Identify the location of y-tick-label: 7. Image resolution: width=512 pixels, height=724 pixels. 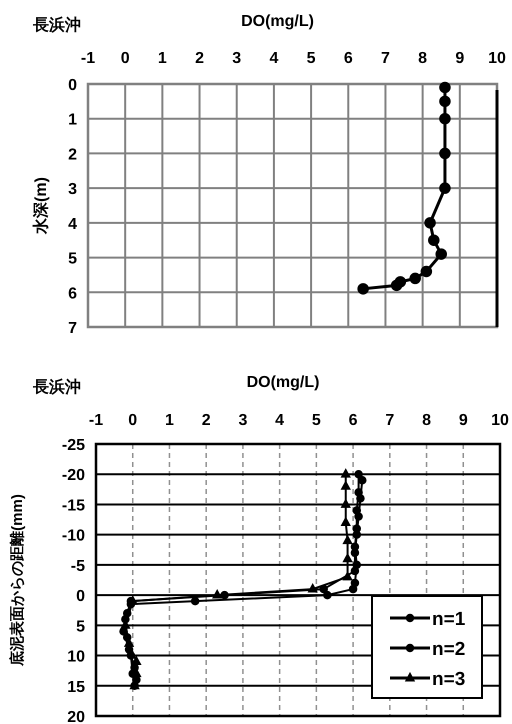
(73, 328).